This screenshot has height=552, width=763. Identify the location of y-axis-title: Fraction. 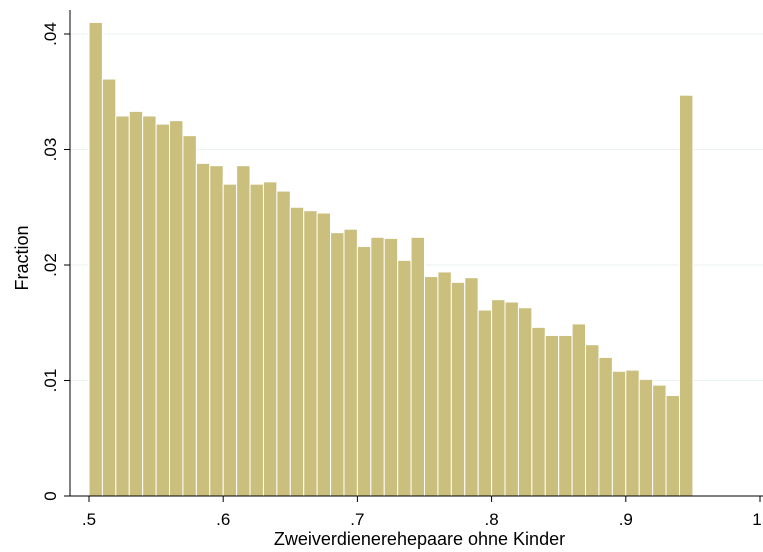
(22, 257).